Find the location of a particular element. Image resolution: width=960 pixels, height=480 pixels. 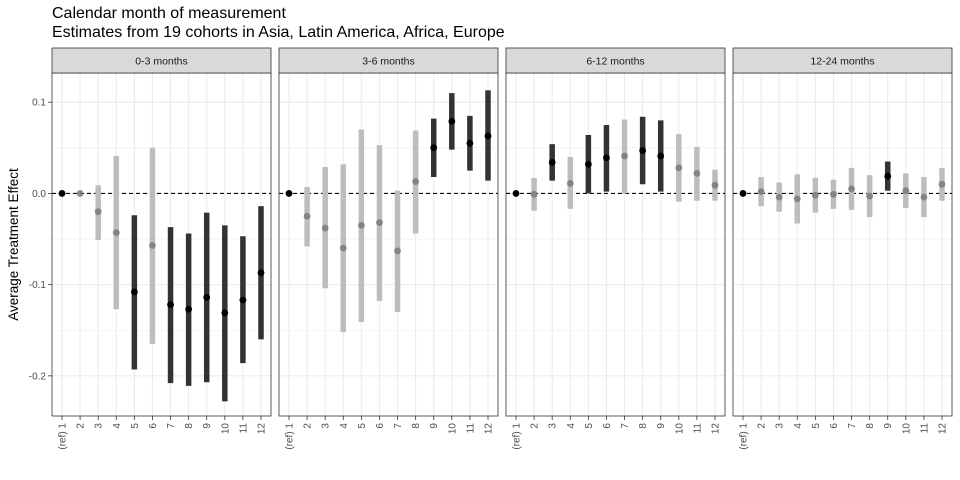

facet-strip-label: 12-24 months is located at coordinates (842, 61).